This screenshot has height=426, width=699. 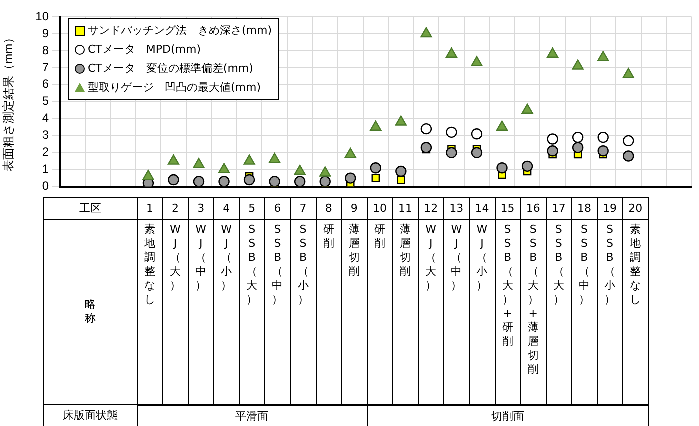 I want to click on x-tick-label: 16, so click(x=533, y=208).